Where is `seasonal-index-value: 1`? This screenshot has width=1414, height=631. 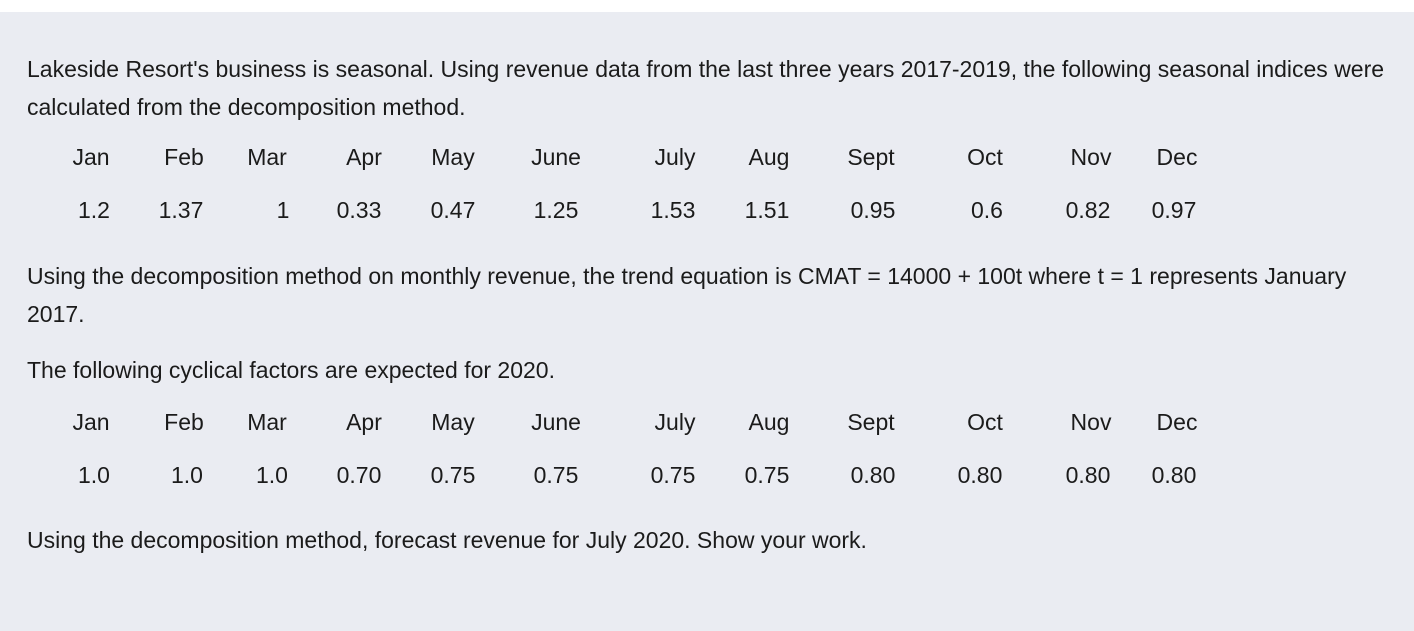
seasonal-index-value: 1 is located at coordinates (283, 210).